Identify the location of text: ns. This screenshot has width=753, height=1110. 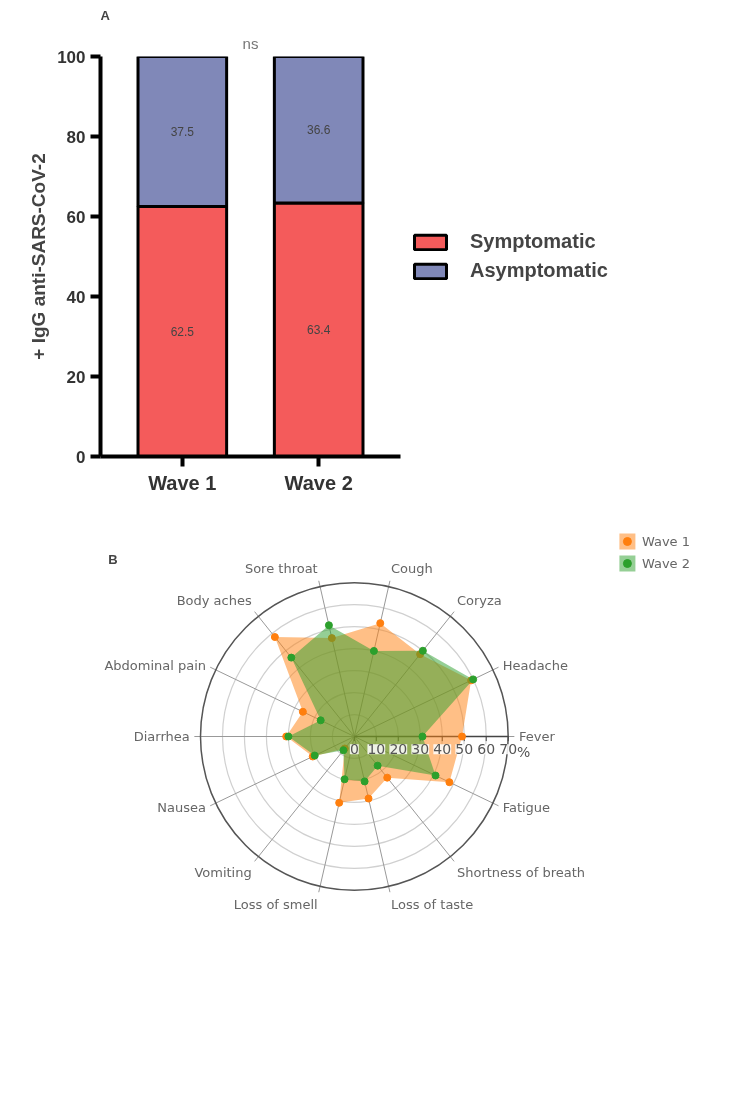
(250, 43).